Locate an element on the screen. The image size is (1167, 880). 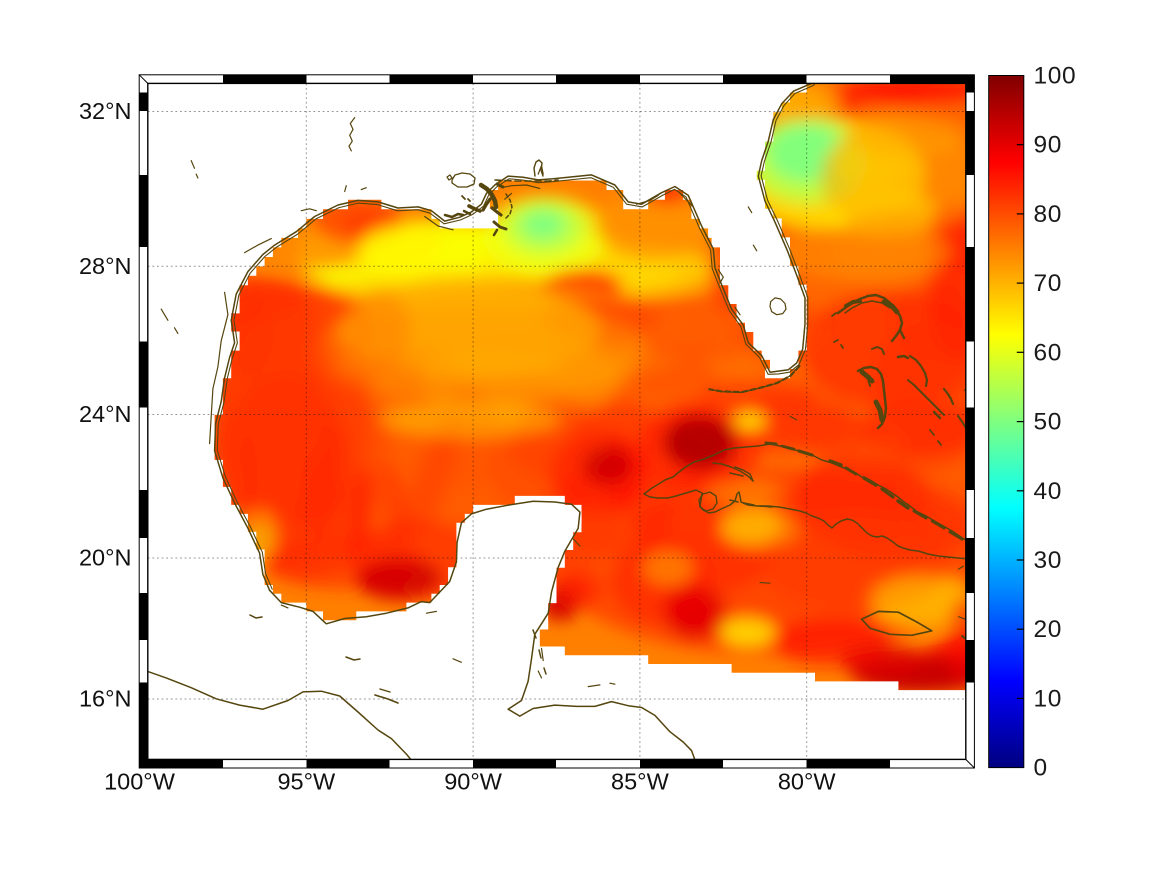
svg-text: 50 is located at coordinates (1048, 422).